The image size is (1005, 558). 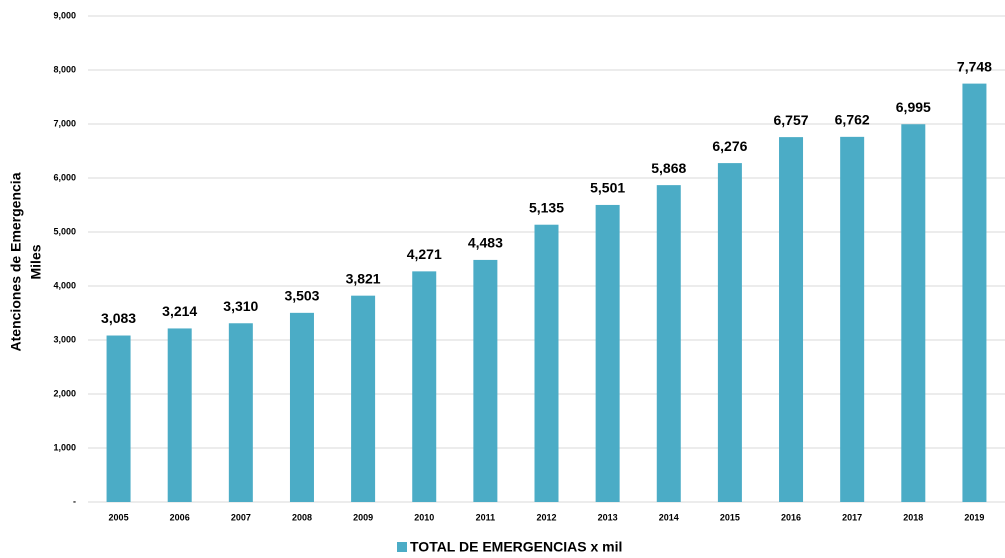 What do you see at coordinates (546, 207) in the screenshot?
I see `data-label: 5,135` at bounding box center [546, 207].